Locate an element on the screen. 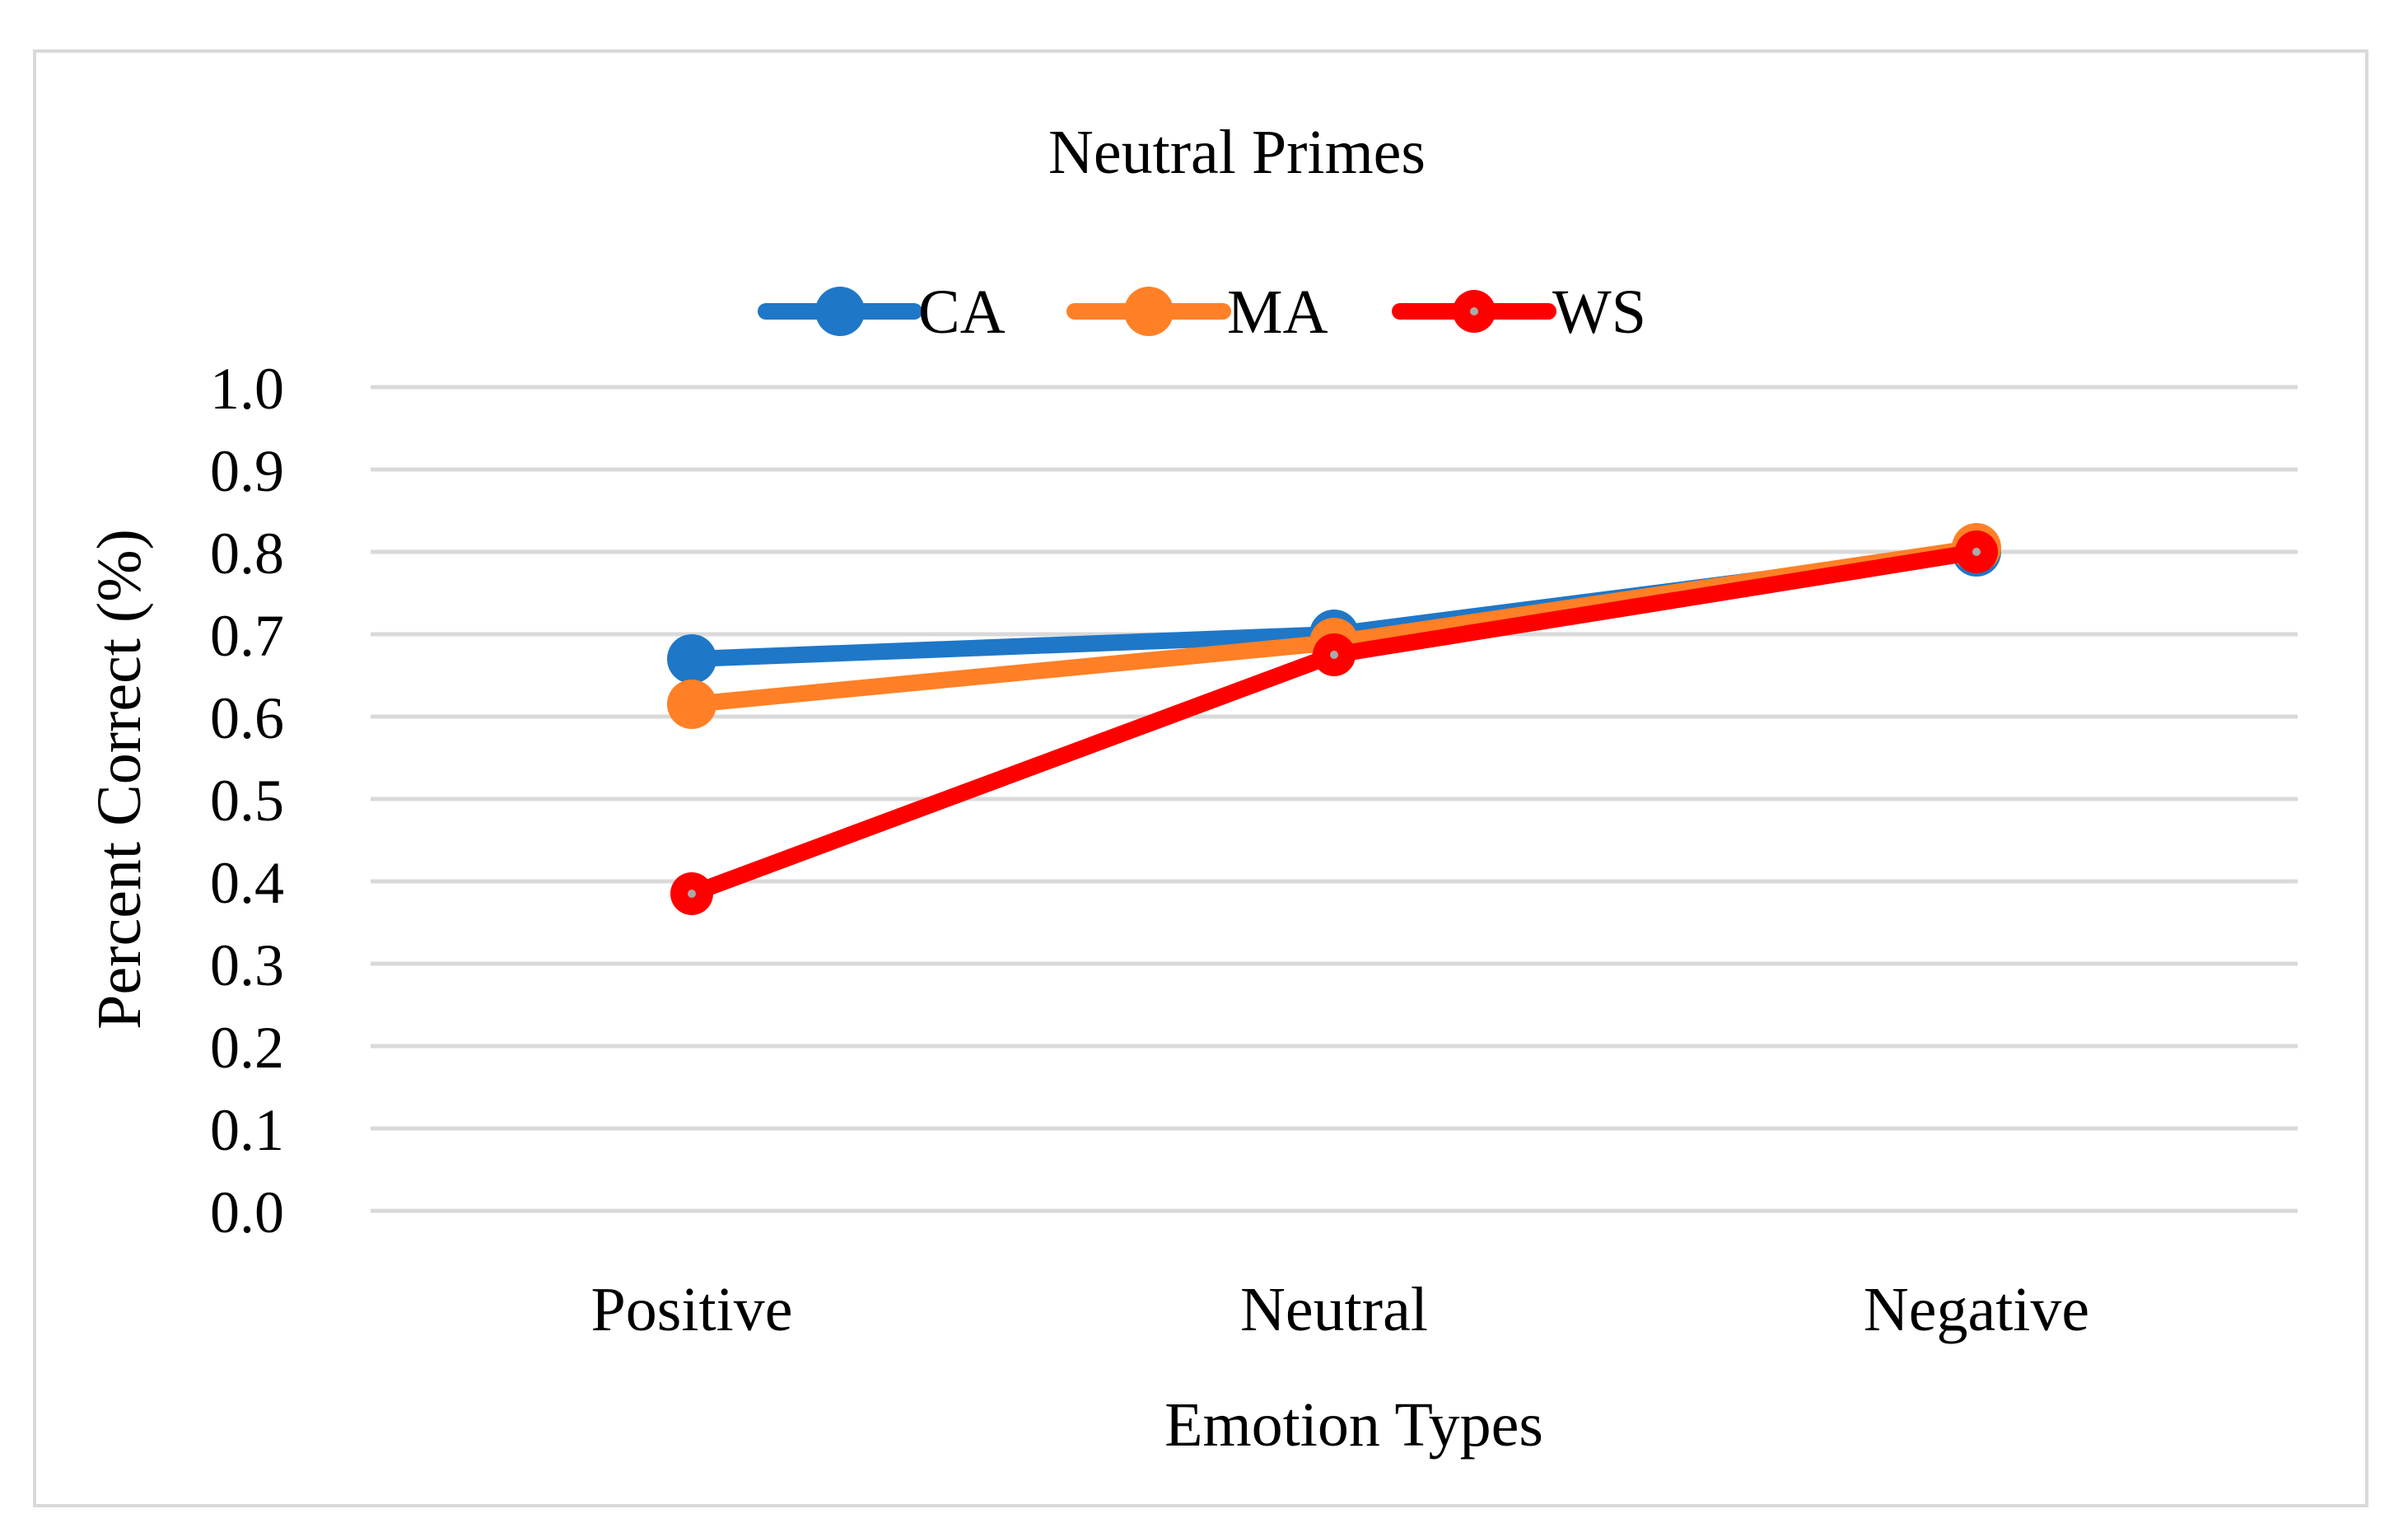 The image size is (2408, 1537). series-layer is located at coordinates (1334, 719).